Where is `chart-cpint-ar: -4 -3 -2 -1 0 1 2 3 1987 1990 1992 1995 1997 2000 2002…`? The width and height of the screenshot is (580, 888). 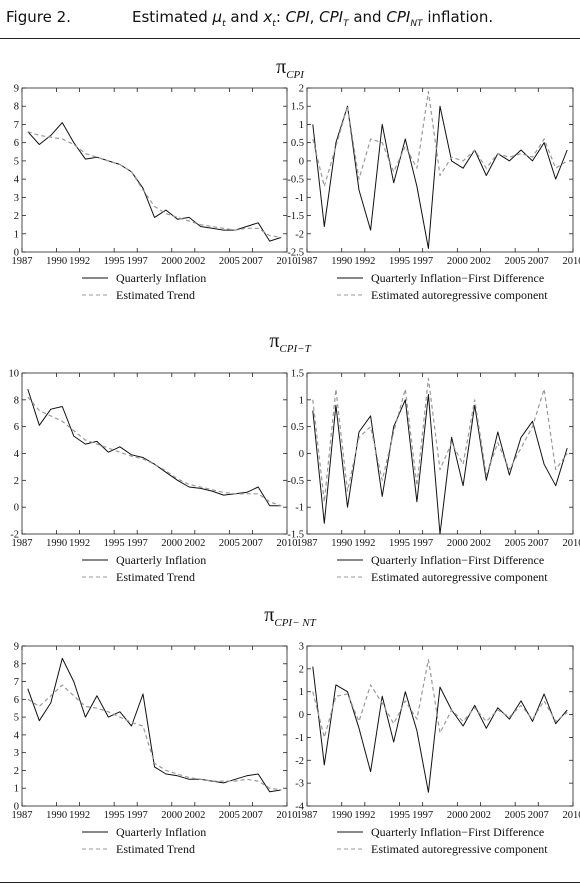 chart-cpint-ar: -4 -3 -2 -1 0 1 2 3 1987 1990 1992 1995 1997 2000 2002… is located at coordinates (437, 749).